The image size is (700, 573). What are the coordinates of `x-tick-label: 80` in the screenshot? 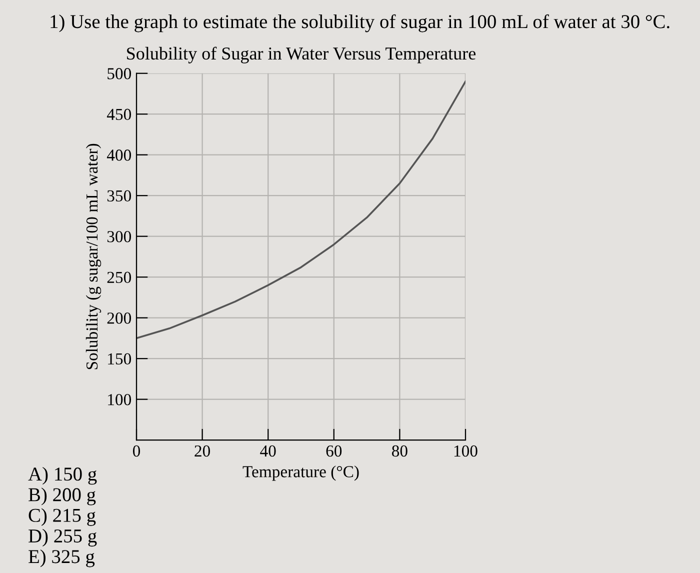 It's located at (400, 451).